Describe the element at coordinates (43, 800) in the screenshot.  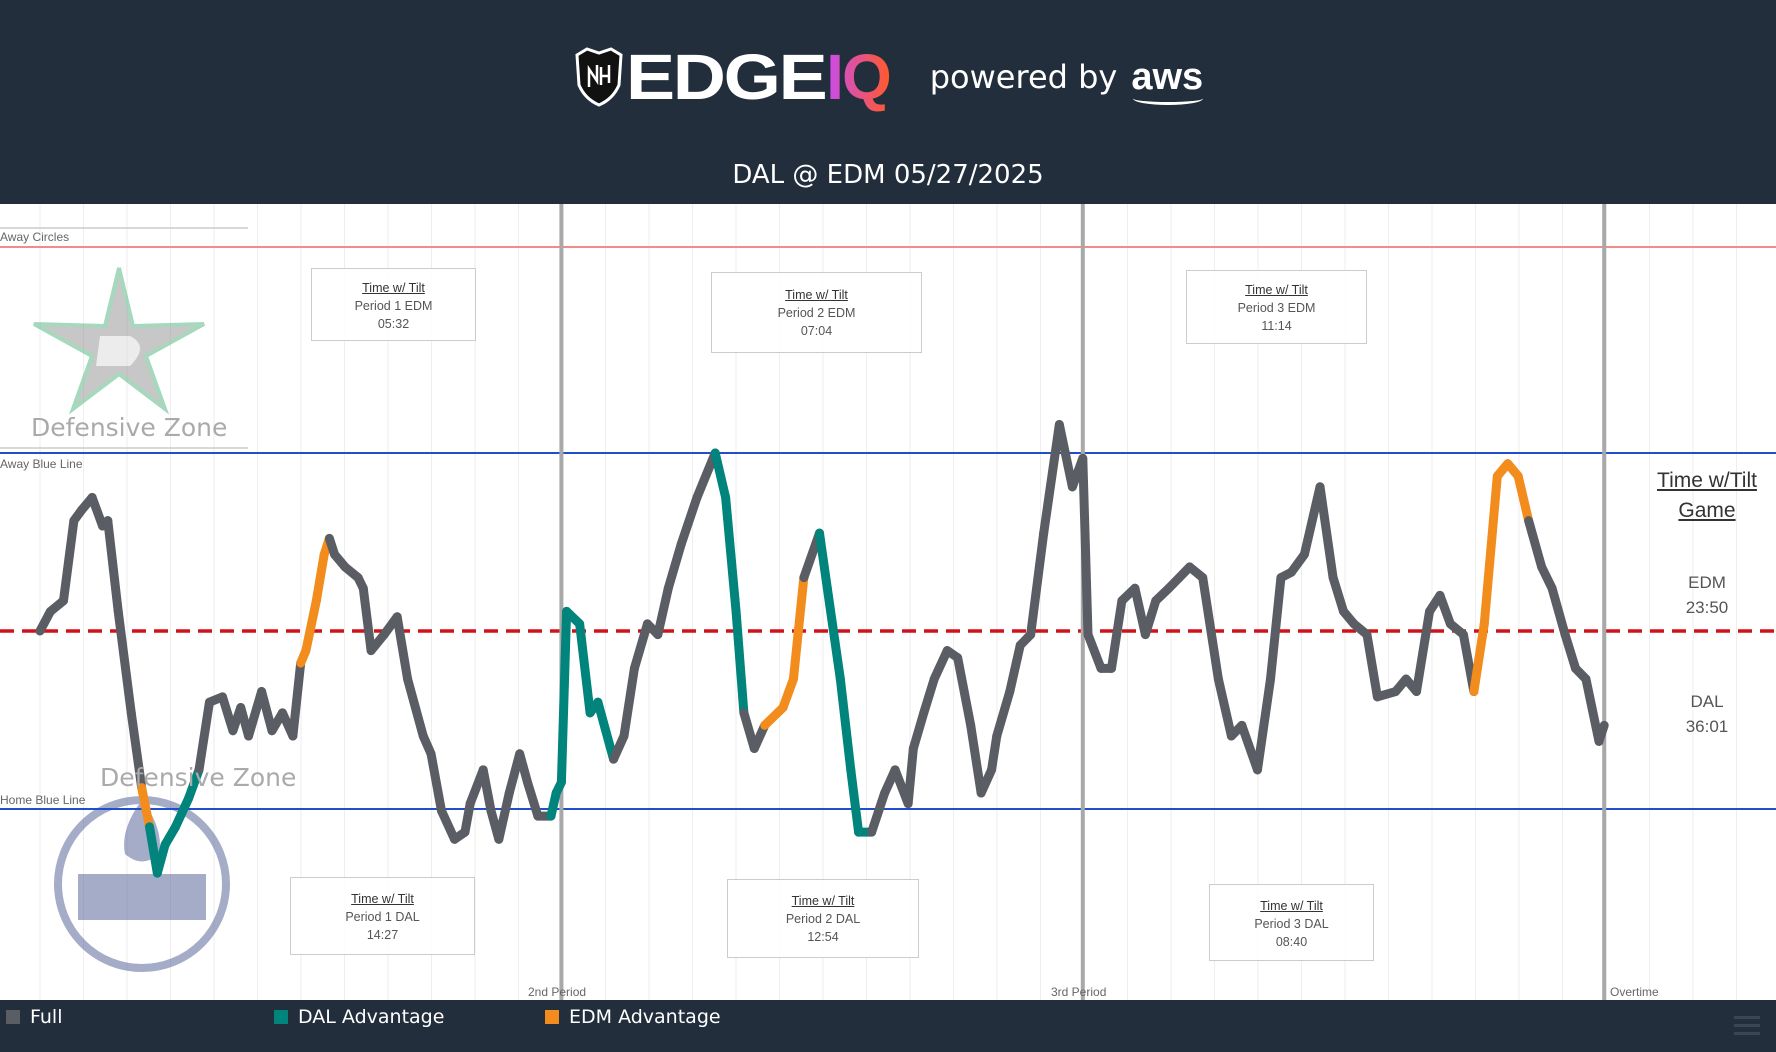
I see `home-blue-line-label: Home Blue Line` at that location.